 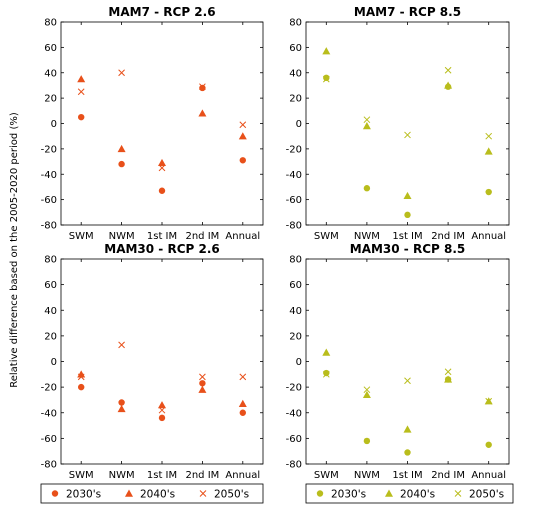 What do you see at coordinates (486, 495) in the screenshot?
I see `legend-label: 2050's` at bounding box center [486, 495].